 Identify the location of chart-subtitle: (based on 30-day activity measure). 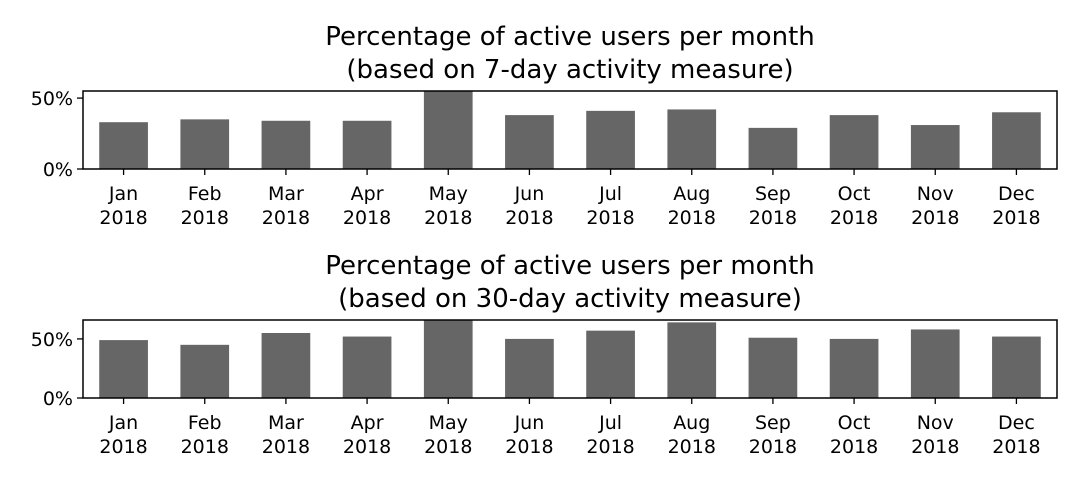
(570, 299).